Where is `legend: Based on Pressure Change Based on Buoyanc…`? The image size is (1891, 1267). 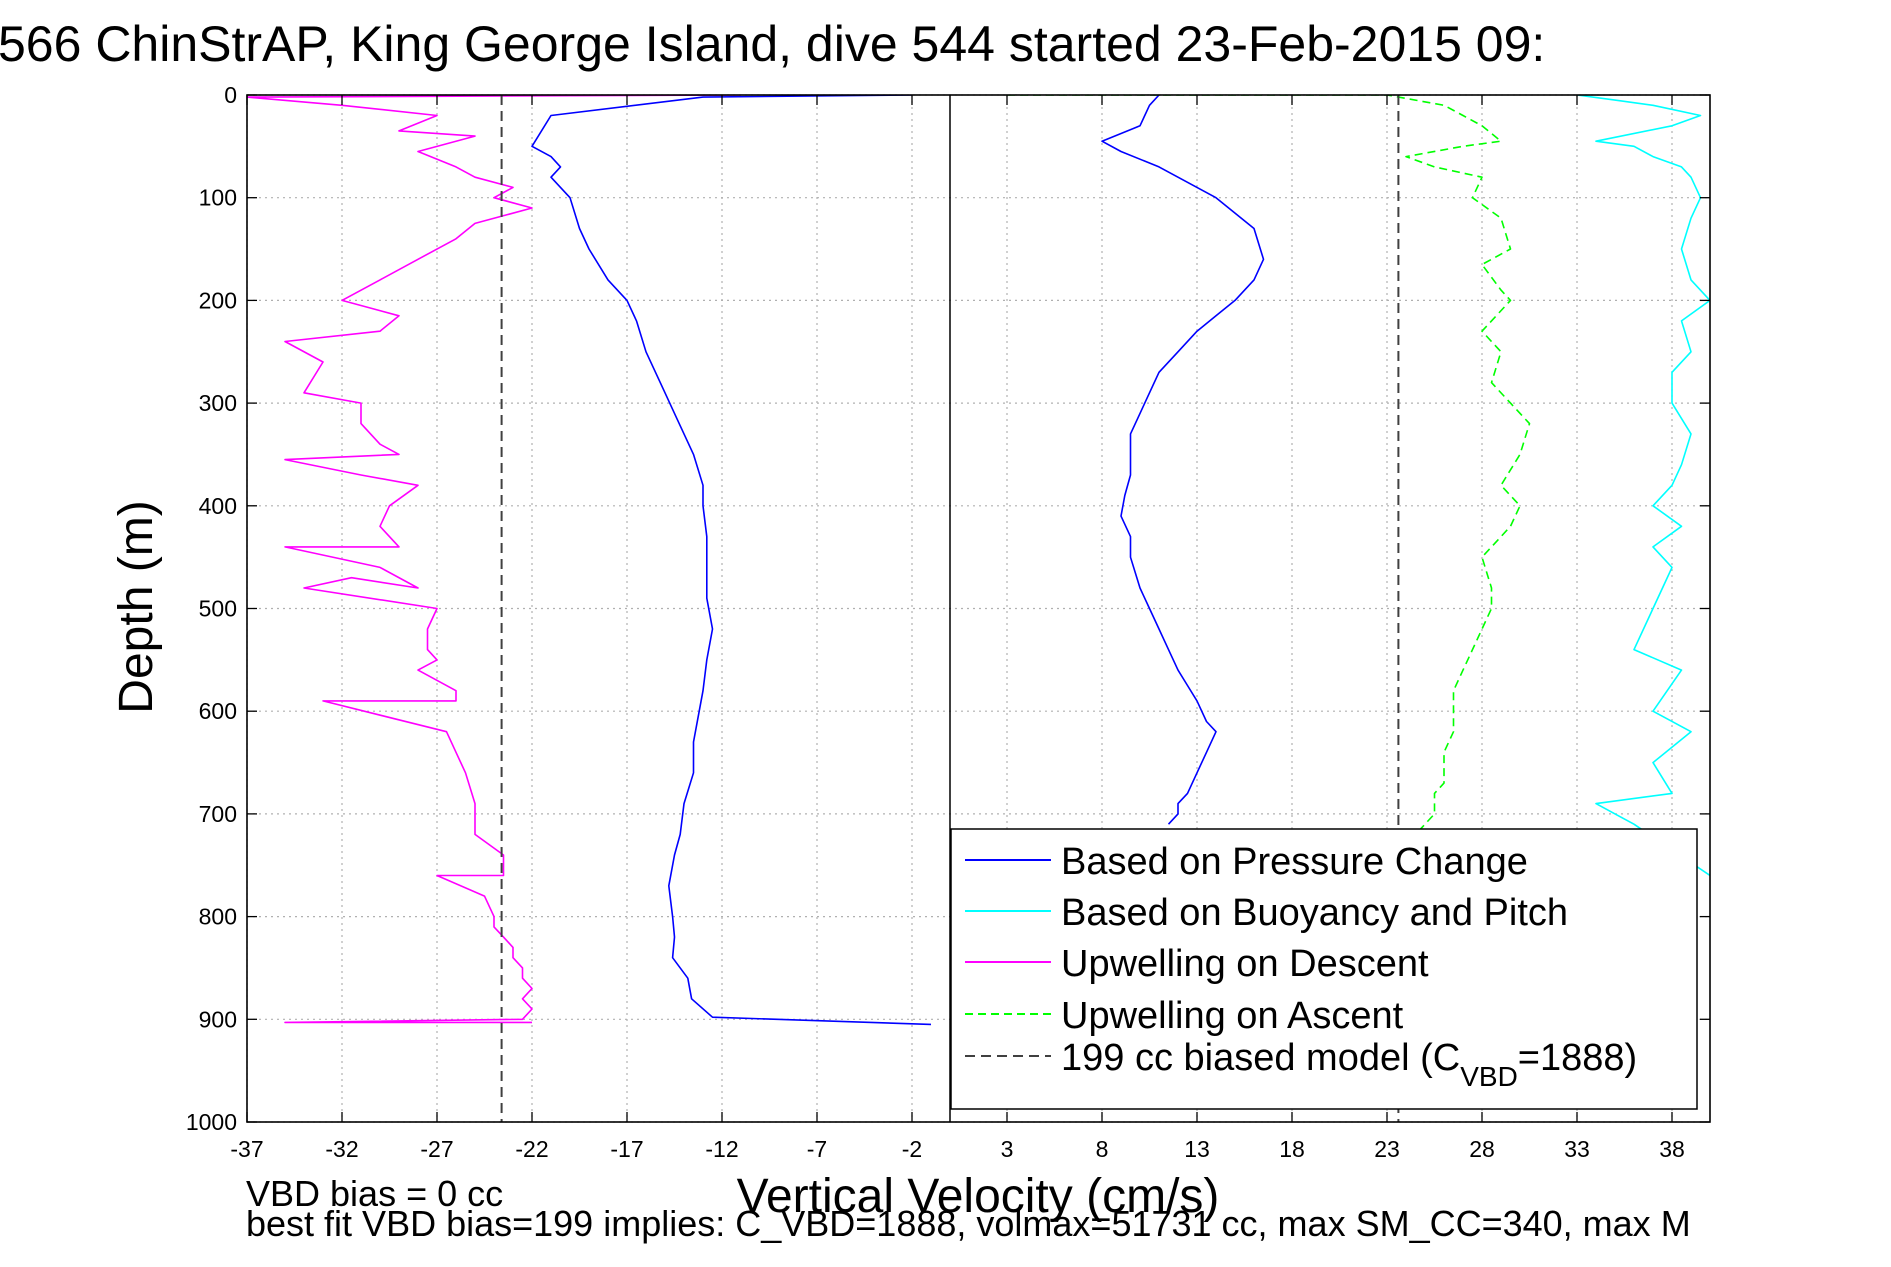 legend: Based on Pressure Change Based on Buoyanc… is located at coordinates (1324, 969).